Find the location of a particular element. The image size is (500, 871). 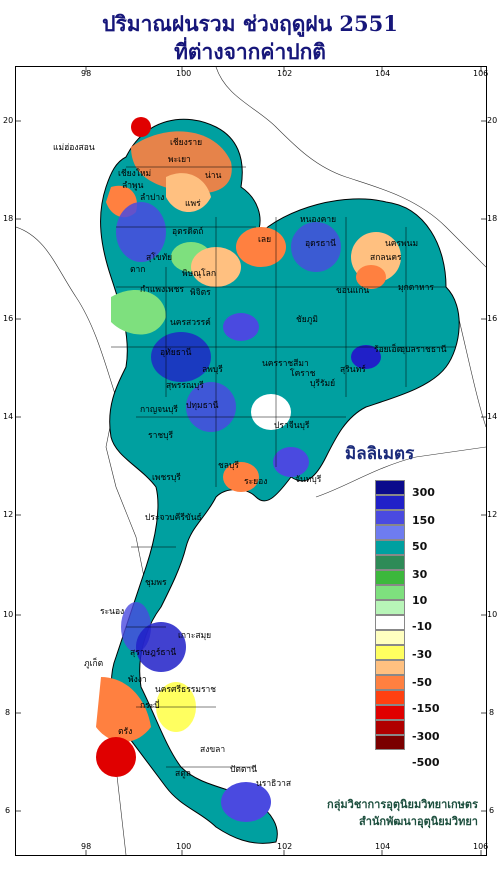

lat-tick-label: 12 is located at coordinates (492, 514).